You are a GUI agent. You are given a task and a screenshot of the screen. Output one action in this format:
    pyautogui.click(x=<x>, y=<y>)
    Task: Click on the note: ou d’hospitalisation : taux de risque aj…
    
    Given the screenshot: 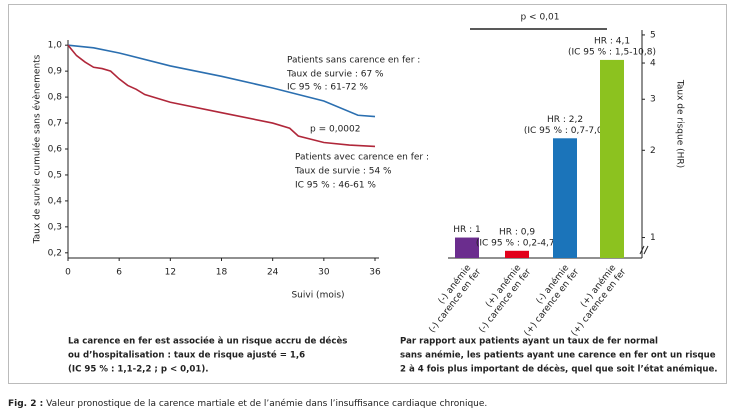 What is the action you would take?
    pyautogui.click(x=186, y=355)
    